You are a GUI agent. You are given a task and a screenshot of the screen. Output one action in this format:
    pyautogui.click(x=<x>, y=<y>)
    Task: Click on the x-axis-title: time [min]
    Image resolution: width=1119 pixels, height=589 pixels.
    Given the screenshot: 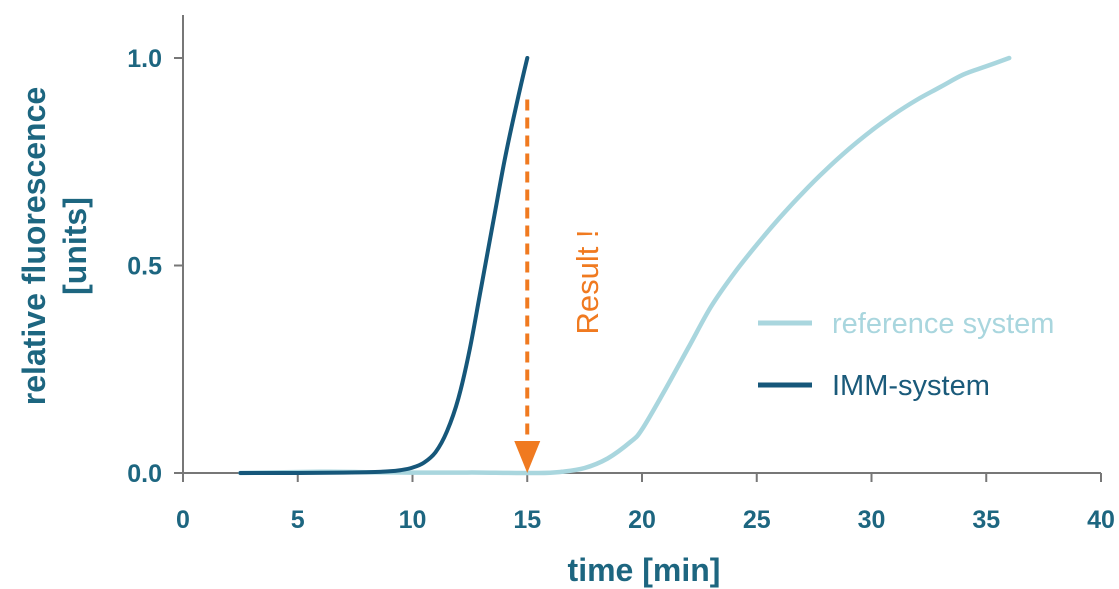 What is the action you would take?
    pyautogui.click(x=644, y=570)
    